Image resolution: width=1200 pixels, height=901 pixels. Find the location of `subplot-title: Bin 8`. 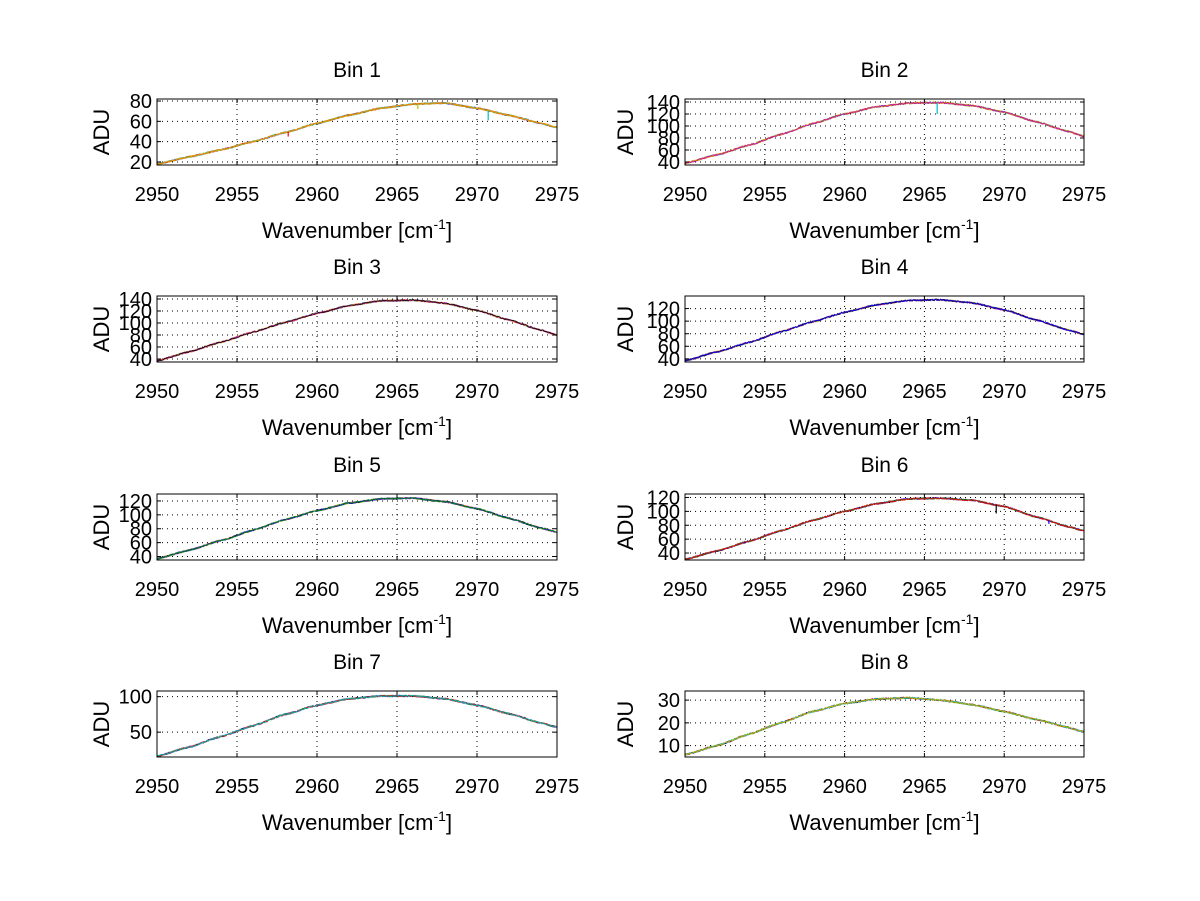

subplot-title: Bin 8 is located at coordinates (885, 662).